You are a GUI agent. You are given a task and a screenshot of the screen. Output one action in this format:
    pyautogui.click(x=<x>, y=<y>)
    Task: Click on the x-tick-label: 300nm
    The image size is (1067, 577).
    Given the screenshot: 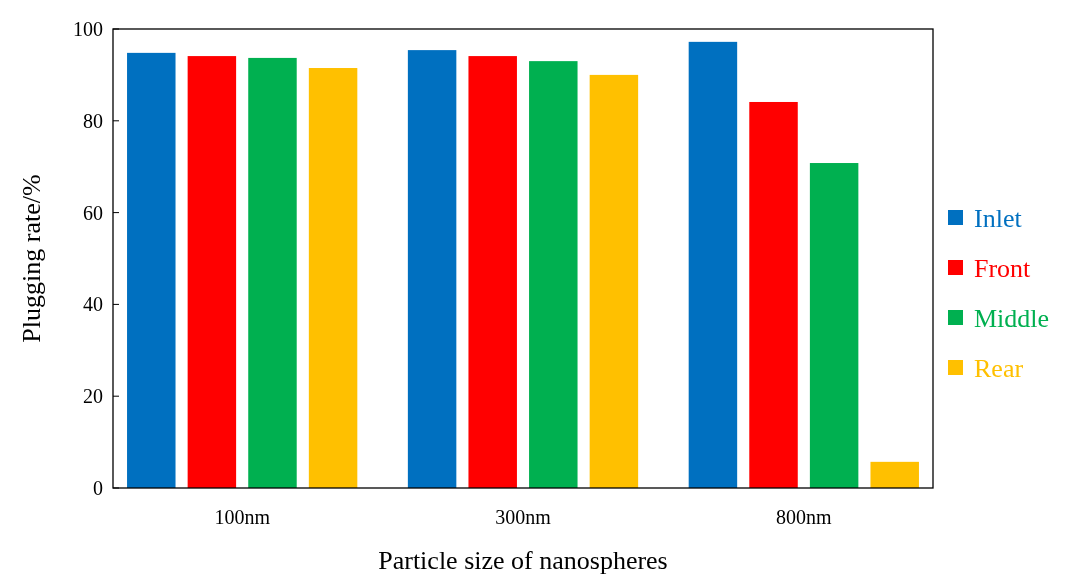 What is the action you would take?
    pyautogui.click(x=523, y=517)
    